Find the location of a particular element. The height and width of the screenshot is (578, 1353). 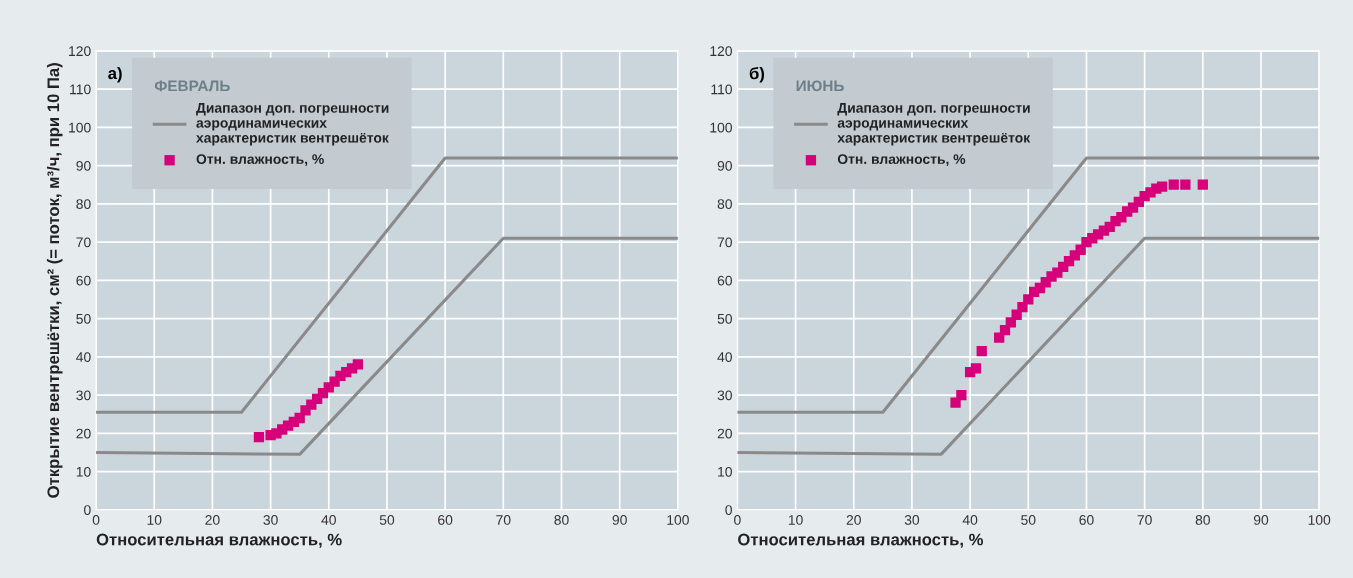

y-axis-title: Открытие вентрешётки, см² (= поток, м³/ч, при 10 Па) is located at coordinates (54, 280).